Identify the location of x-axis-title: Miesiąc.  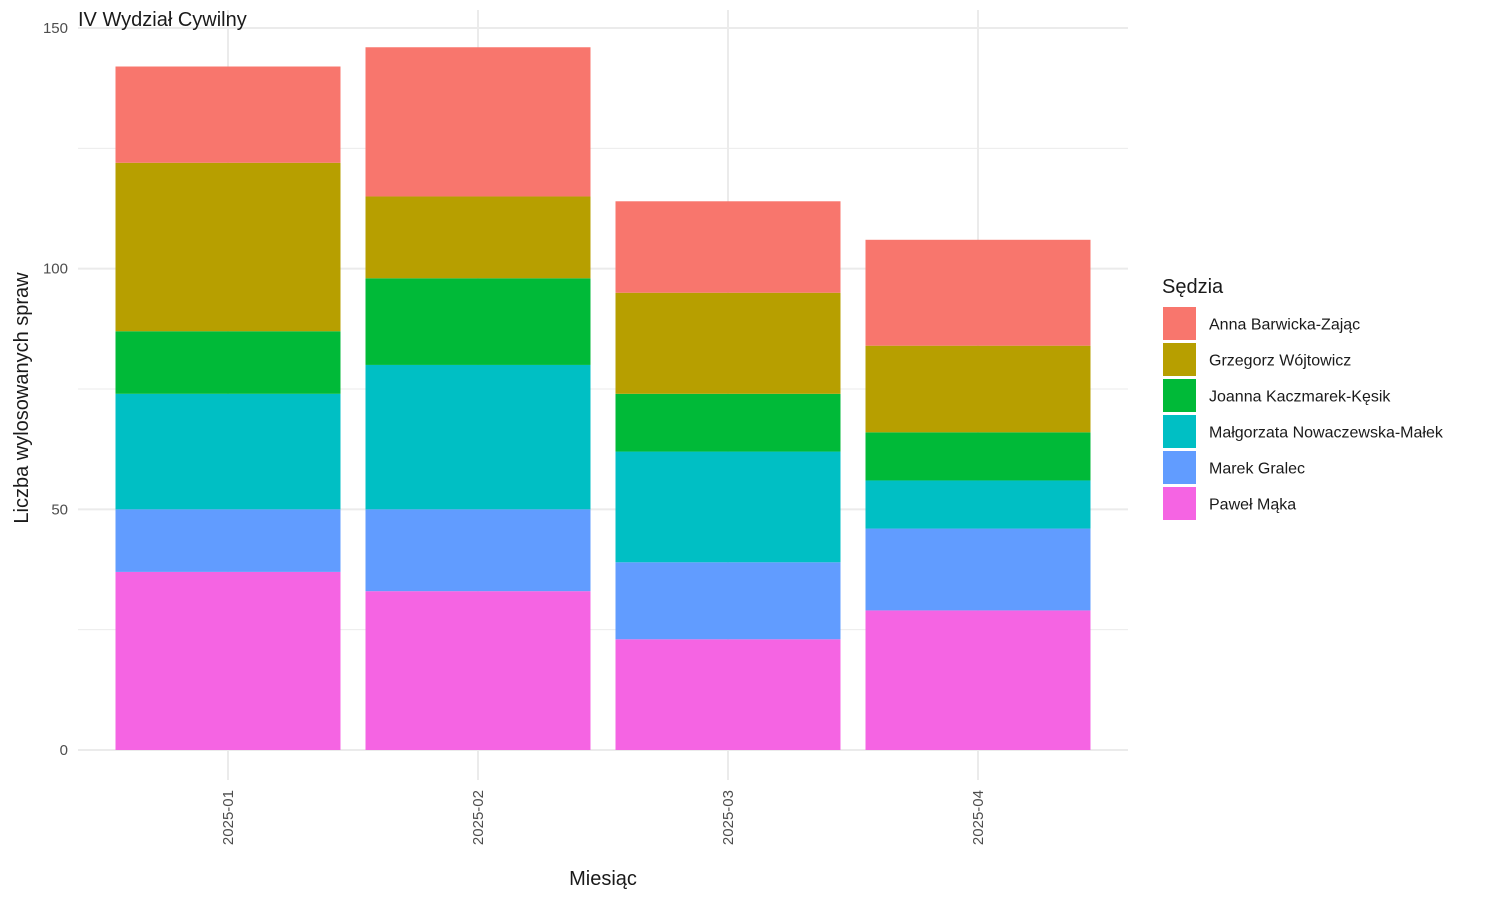
(603, 879).